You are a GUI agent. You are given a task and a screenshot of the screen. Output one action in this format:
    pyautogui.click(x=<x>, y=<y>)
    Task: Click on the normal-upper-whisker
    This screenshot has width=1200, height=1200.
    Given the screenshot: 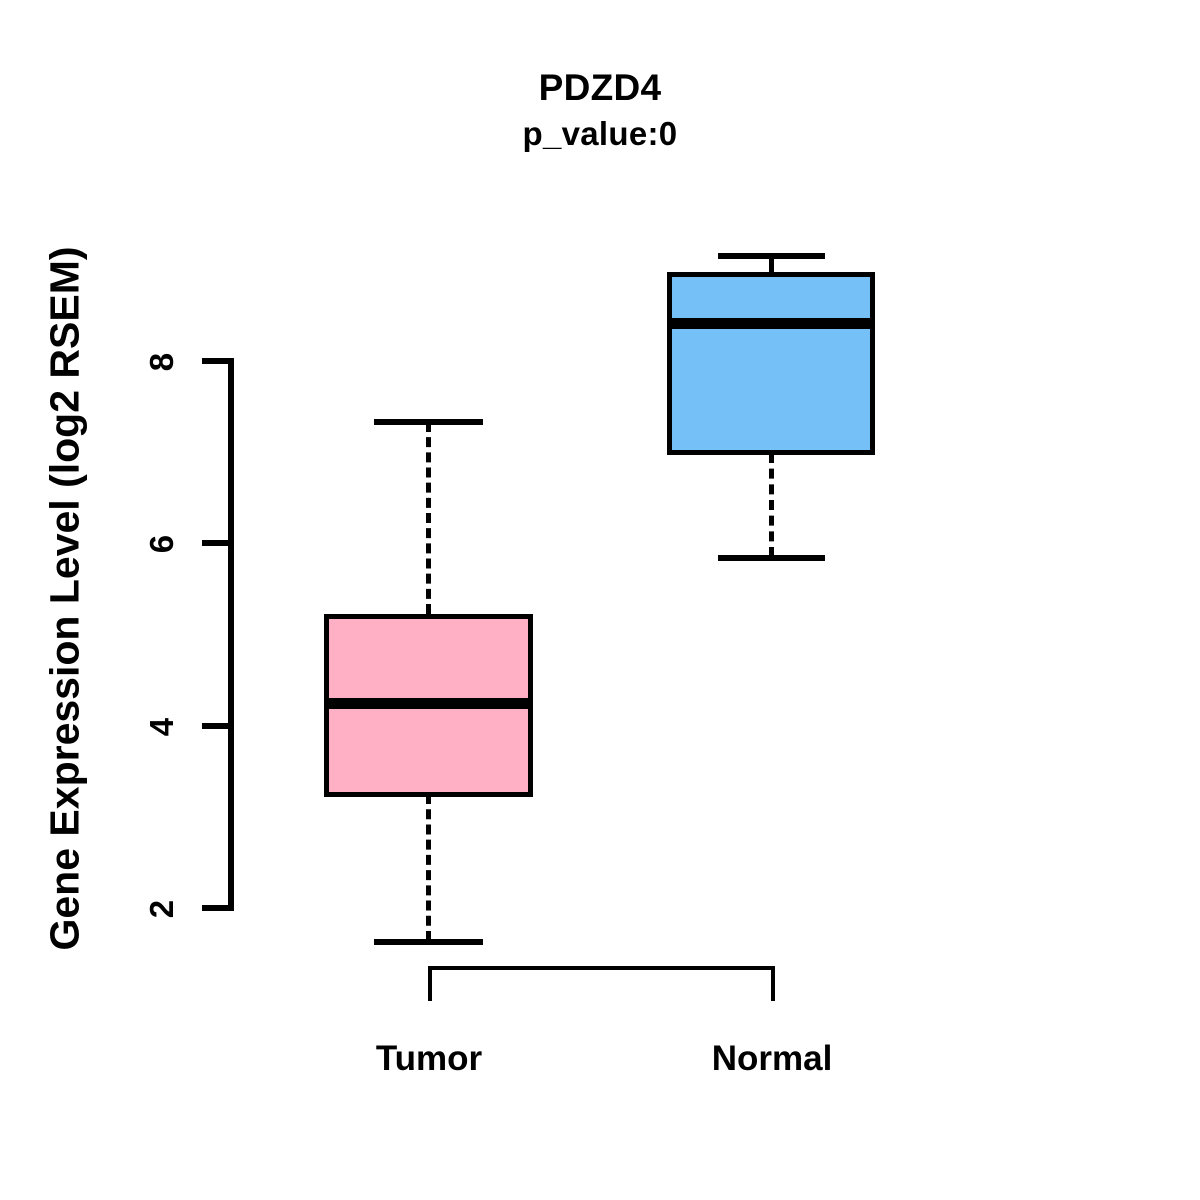 What is the action you would take?
    pyautogui.click(x=771, y=265)
    